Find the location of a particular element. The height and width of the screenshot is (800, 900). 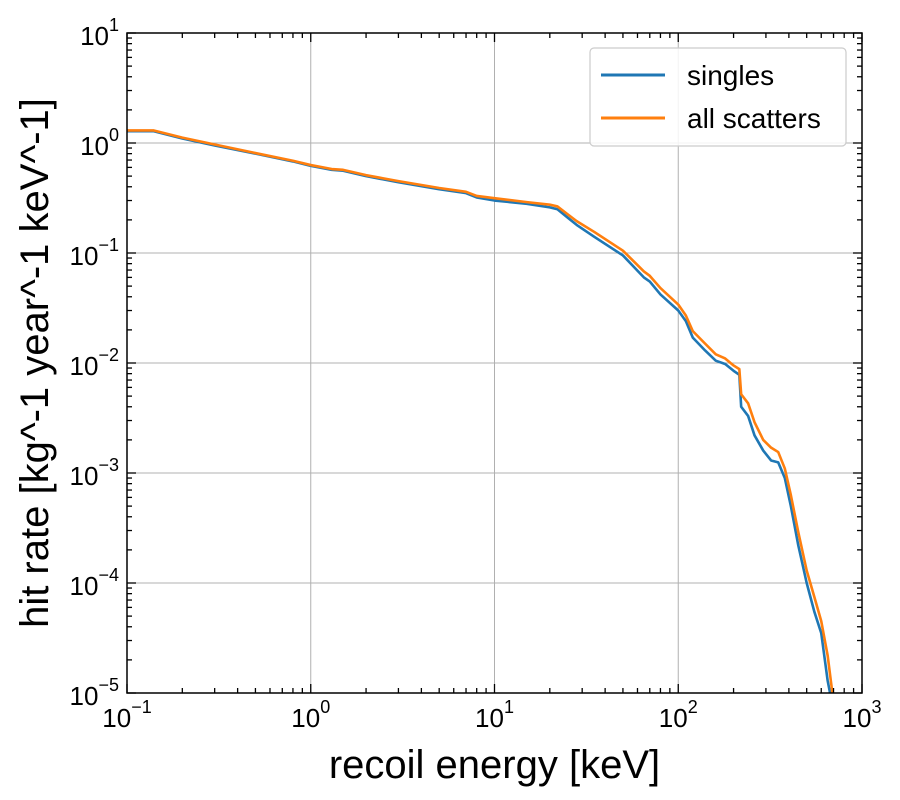

legend-label-singles: singles is located at coordinates (730, 75).